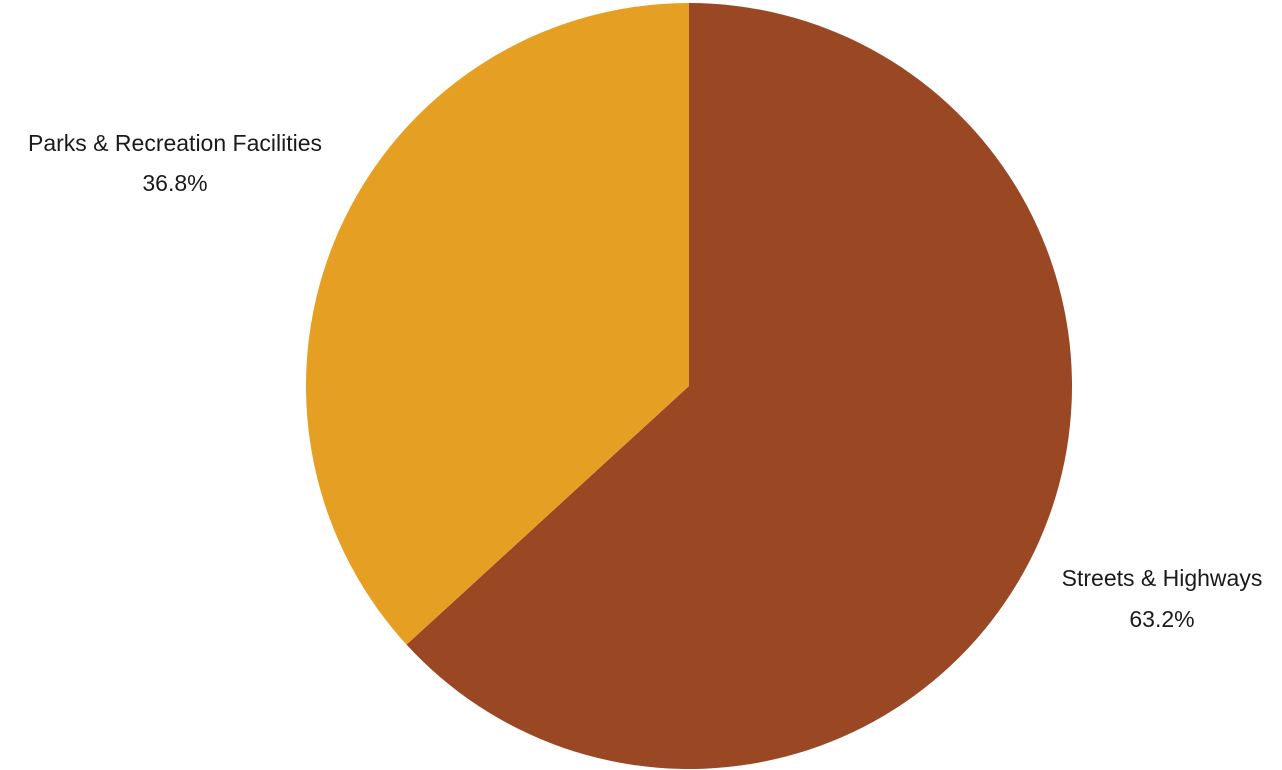 This screenshot has height=770, width=1282. I want to click on slice-label-parks-recreation-name: Parks & Recreation Facilities, so click(175, 143).